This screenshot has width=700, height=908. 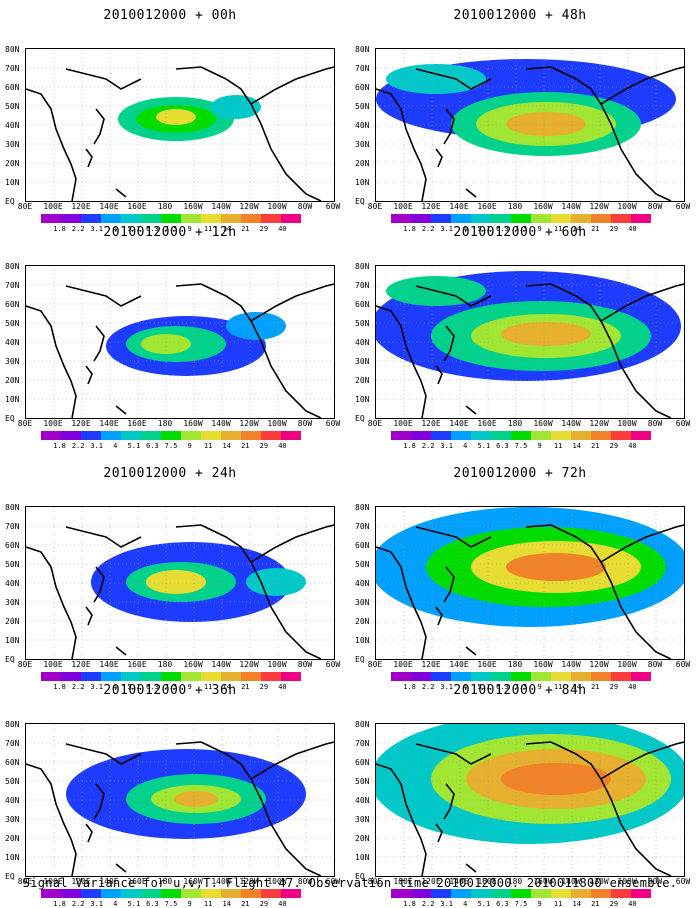 What do you see at coordinates (180, 583) in the screenshot?
I see `contour-map` at bounding box center [180, 583].